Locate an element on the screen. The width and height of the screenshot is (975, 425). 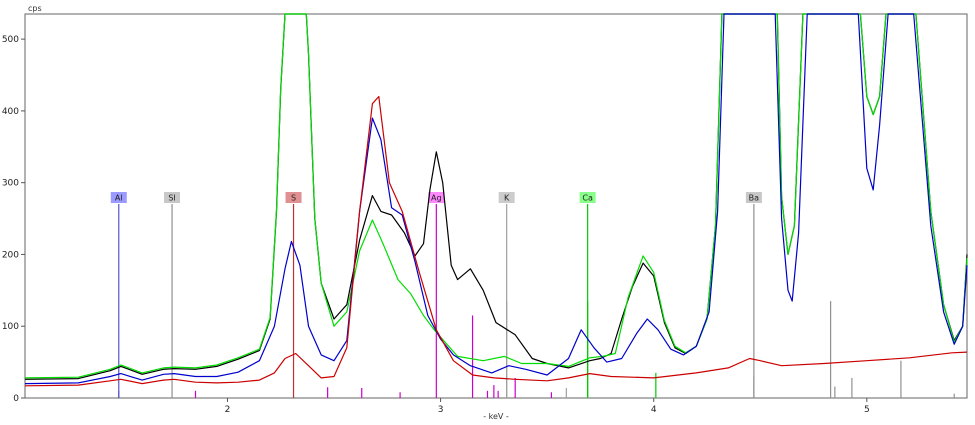
y-tick-label: 400 is located at coordinates (10, 112).